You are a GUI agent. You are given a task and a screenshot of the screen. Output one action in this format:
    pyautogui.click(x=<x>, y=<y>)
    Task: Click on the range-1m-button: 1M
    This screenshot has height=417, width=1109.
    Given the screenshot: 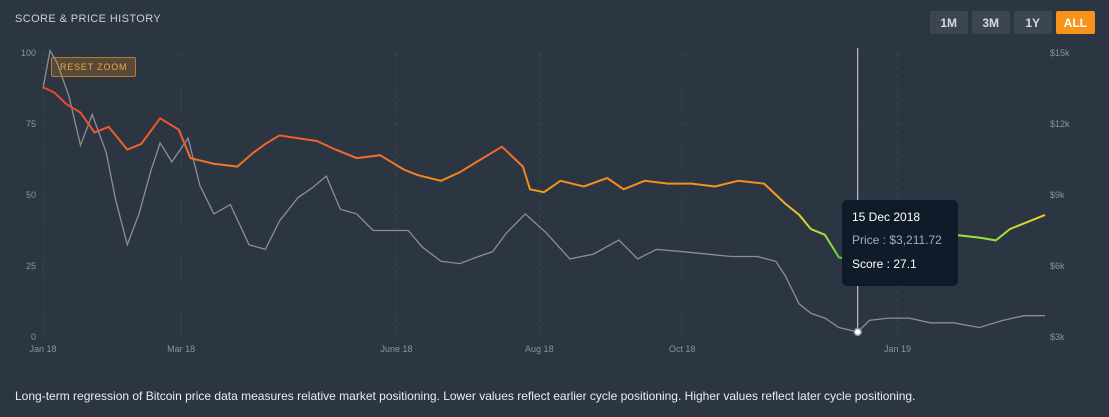 What is the action you would take?
    pyautogui.click(x=948, y=22)
    